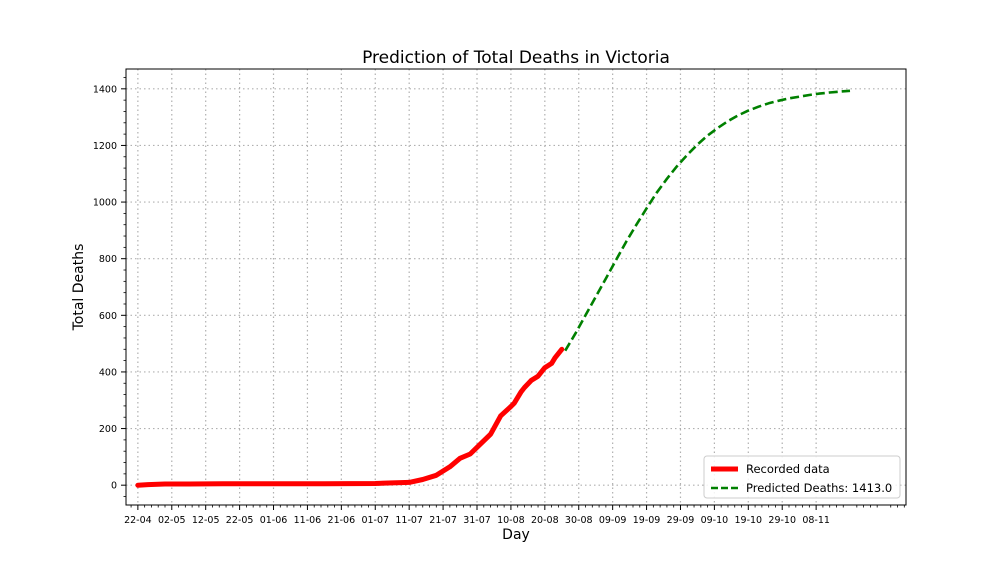 This screenshot has width=1008, height=576. Describe the element at coordinates (105, 89) in the screenshot. I see `y-tick-label: 1400` at that location.